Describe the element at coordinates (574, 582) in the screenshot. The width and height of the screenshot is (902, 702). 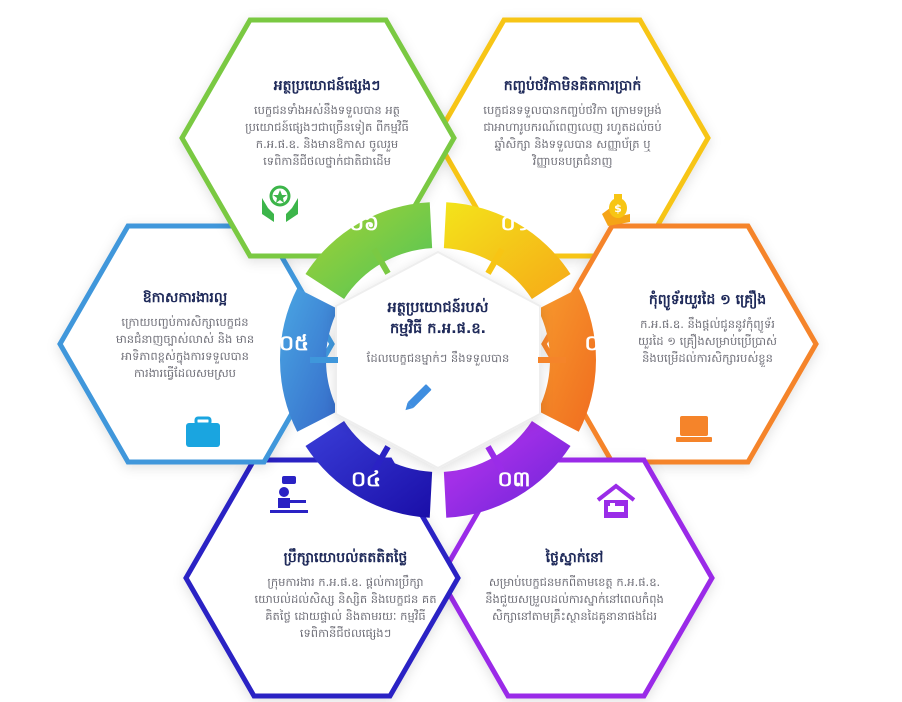
I see `benefit-03-desc-line: សម្រាប់បេក្ខជនមកពីតាមខេត្ត ក.អ.ផ.ឧ.` at that location.